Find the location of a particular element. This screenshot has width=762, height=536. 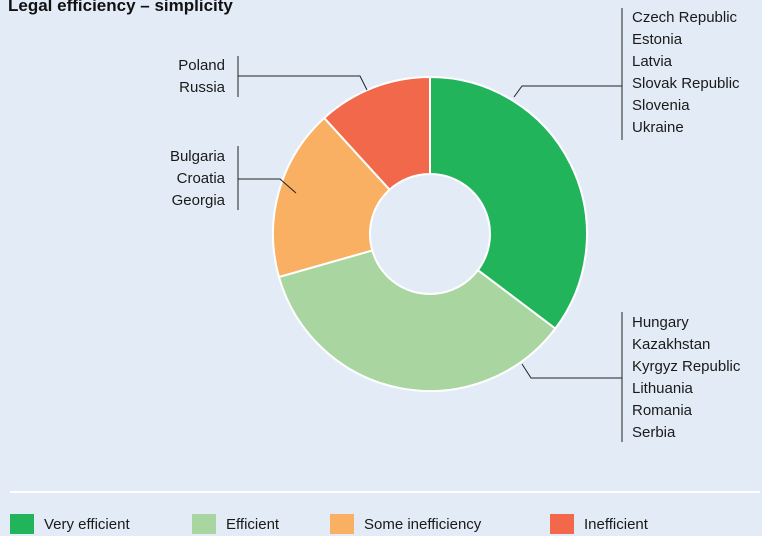

country-label: Slovenia is located at coordinates (661, 105).